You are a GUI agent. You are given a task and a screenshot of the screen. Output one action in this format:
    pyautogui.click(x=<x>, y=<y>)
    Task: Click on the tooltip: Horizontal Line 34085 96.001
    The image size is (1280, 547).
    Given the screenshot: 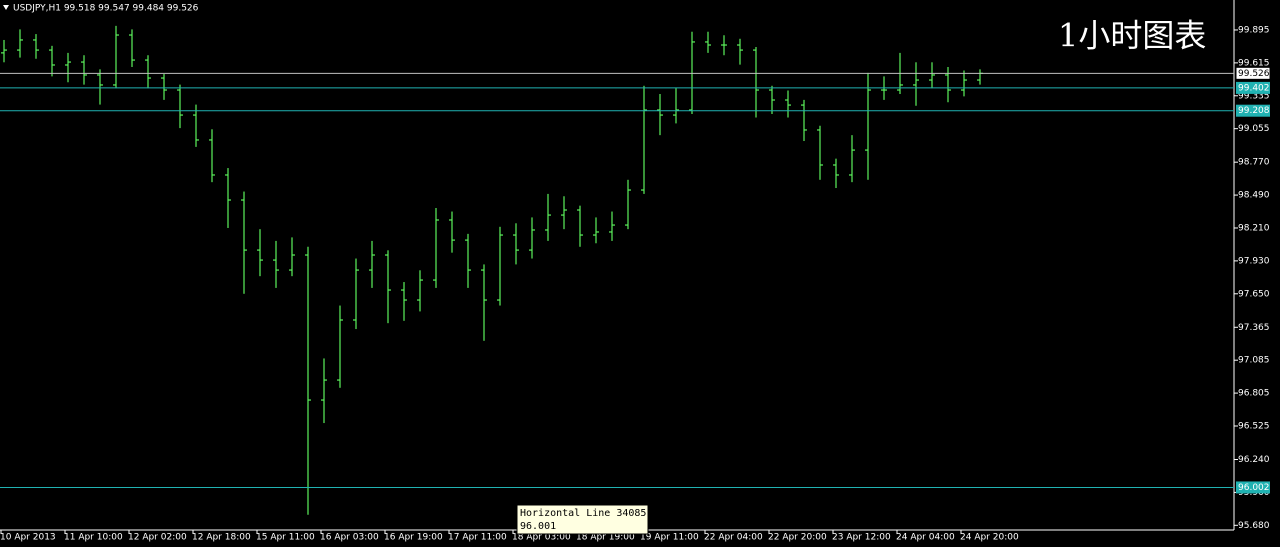 What is the action you would take?
    pyautogui.click(x=582, y=519)
    